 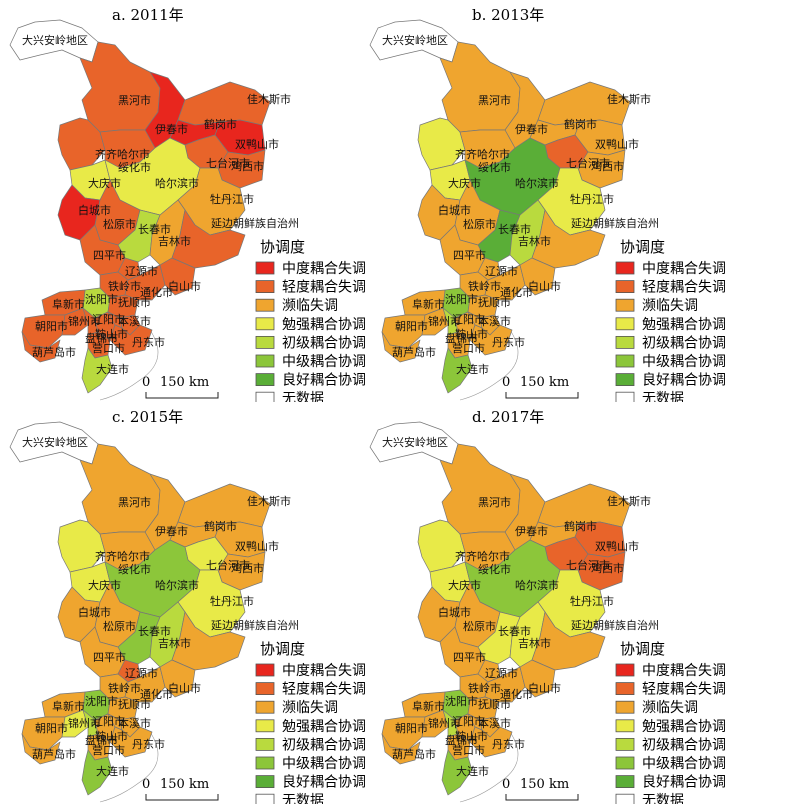 What do you see at coordinates (537, 678) in the screenshot?
I see `region-baishan` at bounding box center [537, 678].